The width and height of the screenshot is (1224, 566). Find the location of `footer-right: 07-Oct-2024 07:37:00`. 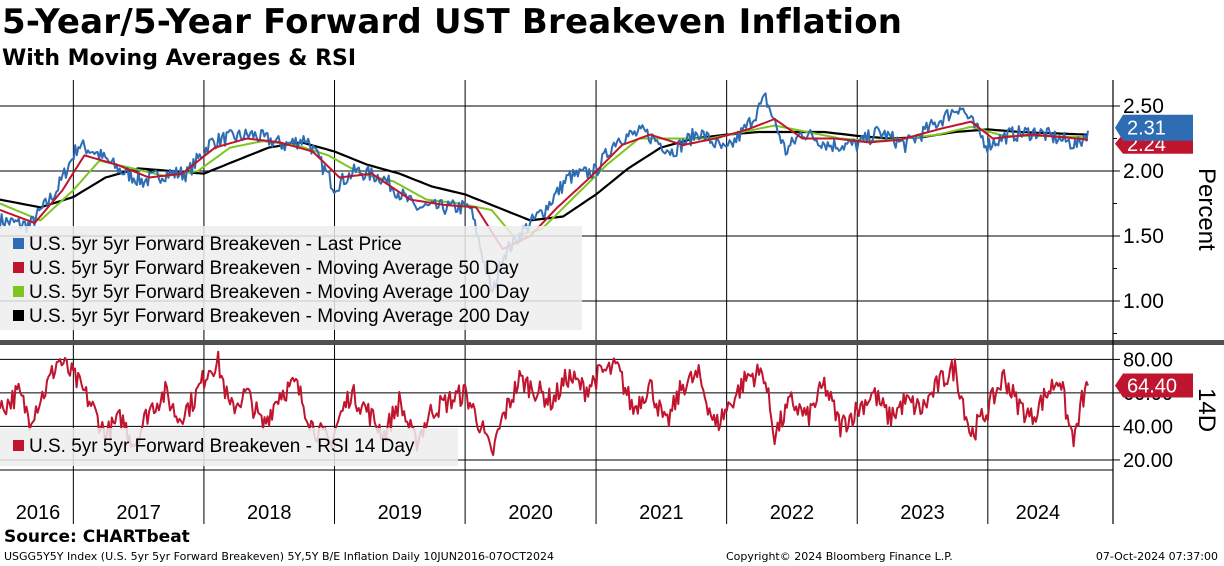

footer-right: 07-Oct-2024 07:37:00 is located at coordinates (1156, 556).